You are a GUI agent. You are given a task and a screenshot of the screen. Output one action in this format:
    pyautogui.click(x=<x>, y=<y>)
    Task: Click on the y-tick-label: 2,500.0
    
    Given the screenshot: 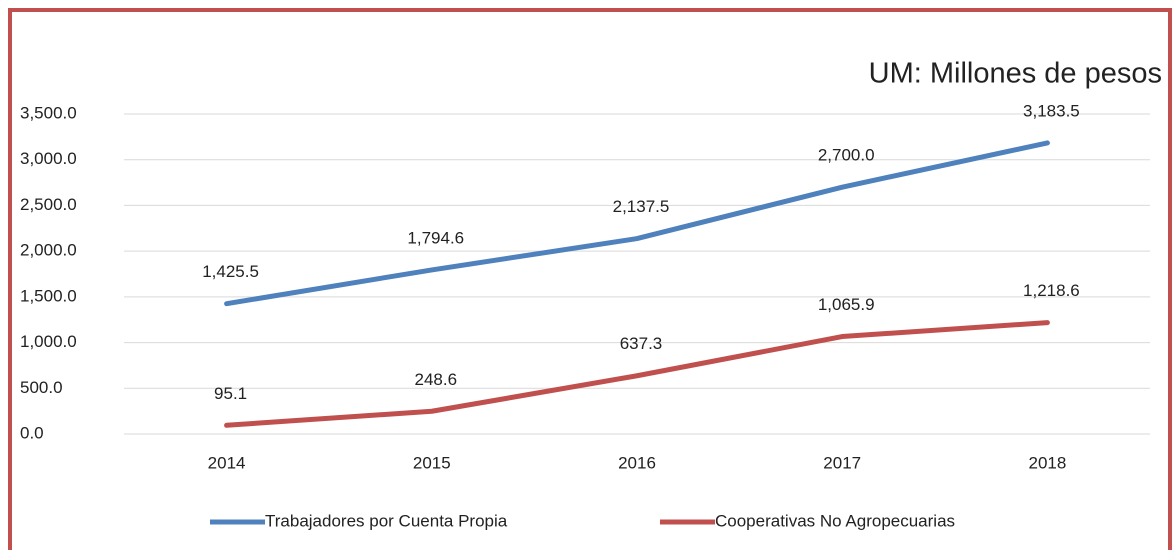 What is the action you would take?
    pyautogui.click(x=48, y=204)
    